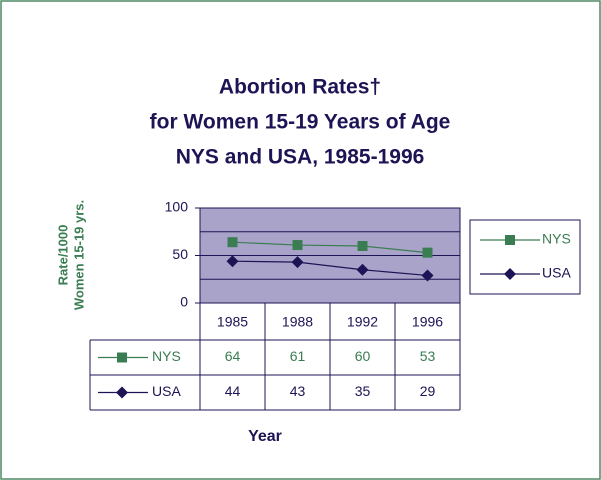 The height and width of the screenshot is (480, 601). I want to click on legend-label: USA, so click(556, 273).